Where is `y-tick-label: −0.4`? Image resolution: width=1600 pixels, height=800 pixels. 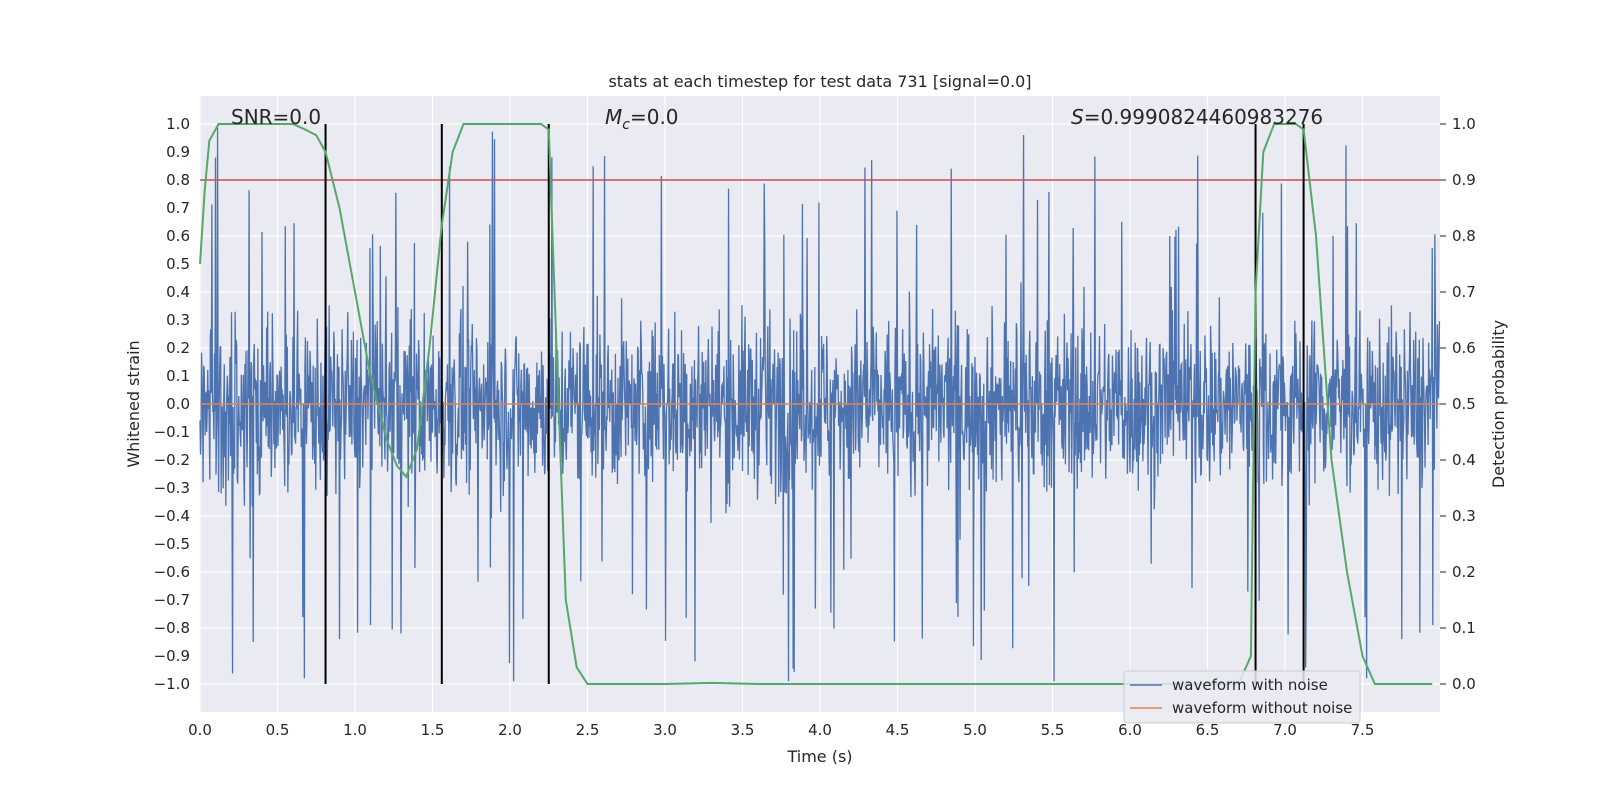
y-tick-label: −0.4 is located at coordinates (172, 516).